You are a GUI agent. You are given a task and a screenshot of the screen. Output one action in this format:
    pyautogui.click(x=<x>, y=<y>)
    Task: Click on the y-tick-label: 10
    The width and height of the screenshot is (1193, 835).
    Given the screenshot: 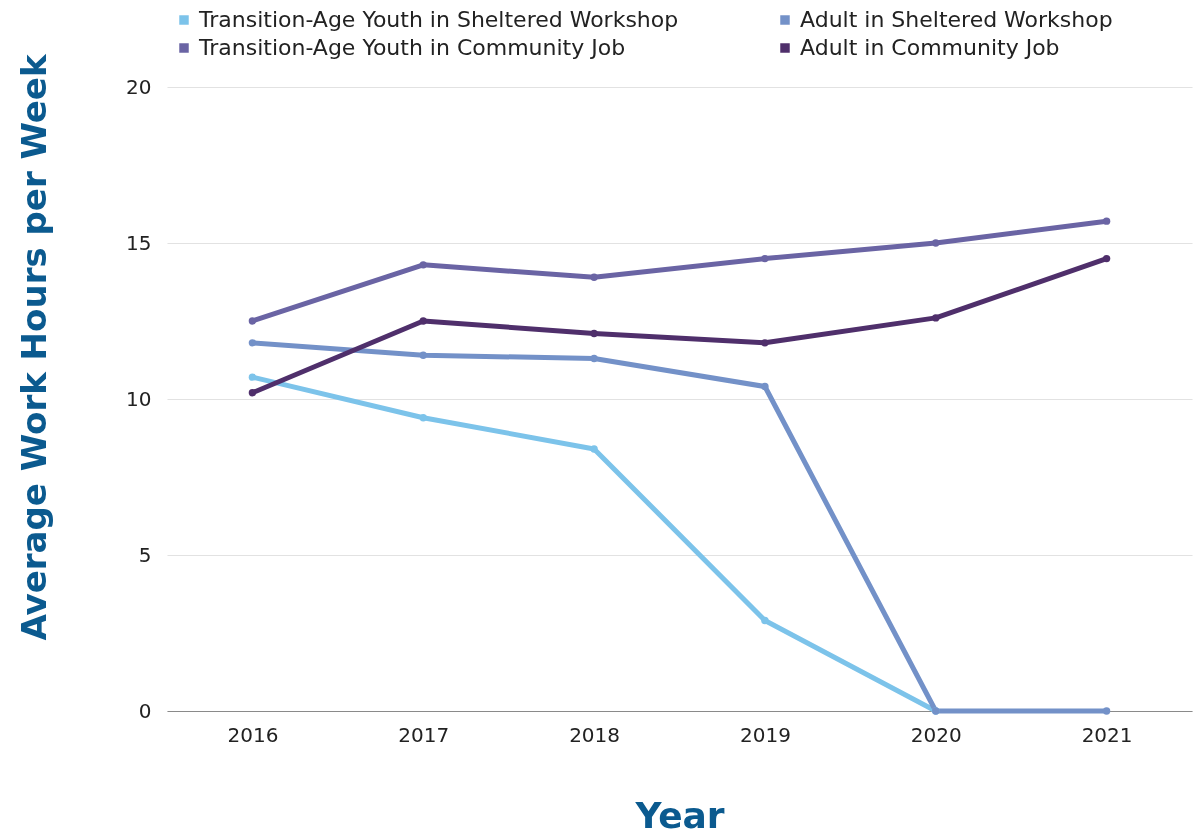 What is the action you would take?
    pyautogui.click(x=139, y=398)
    